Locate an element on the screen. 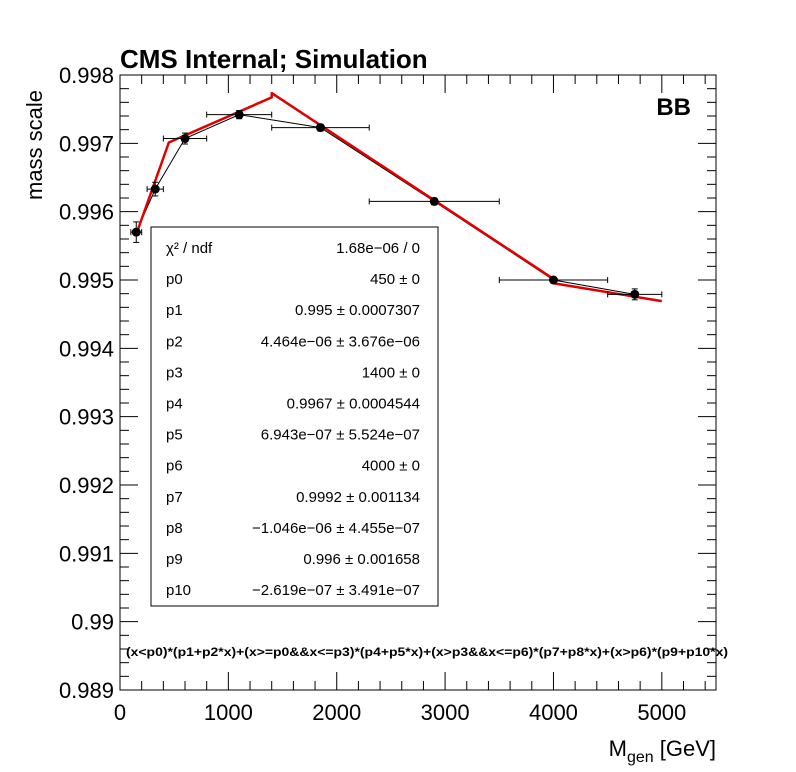  x-tick-label: 4000 is located at coordinates (553, 712).